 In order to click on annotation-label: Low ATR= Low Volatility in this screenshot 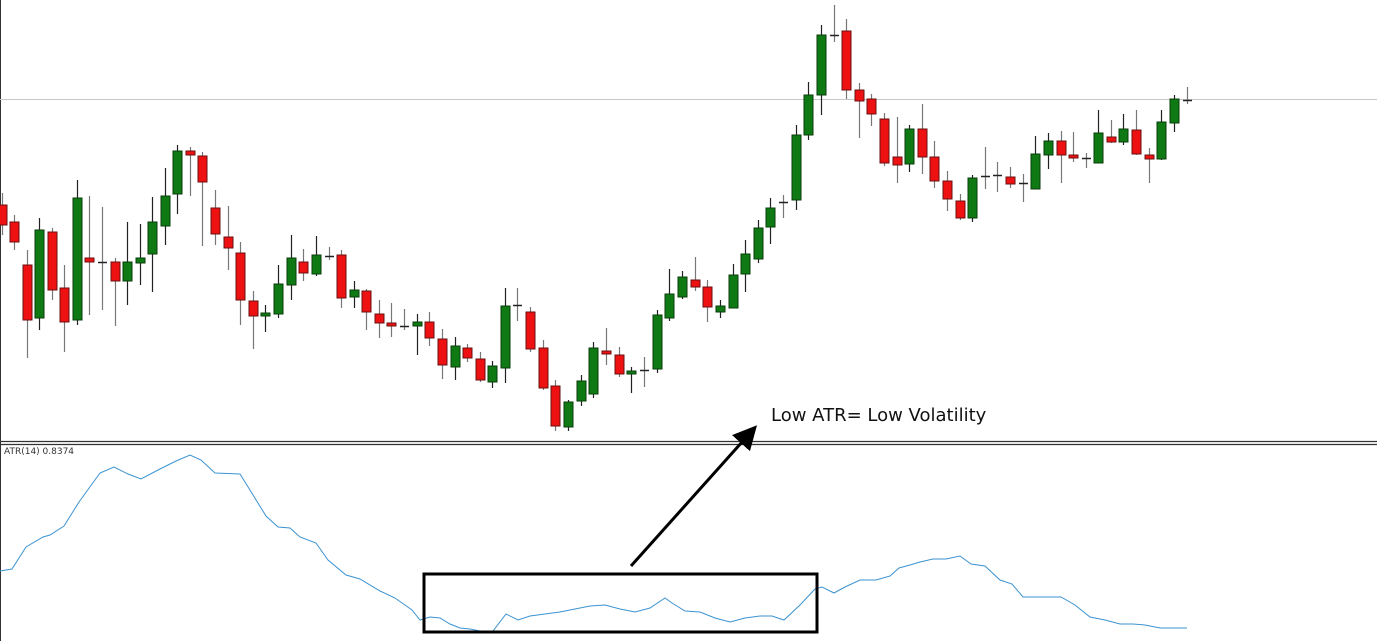, I will do `click(879, 415)`.